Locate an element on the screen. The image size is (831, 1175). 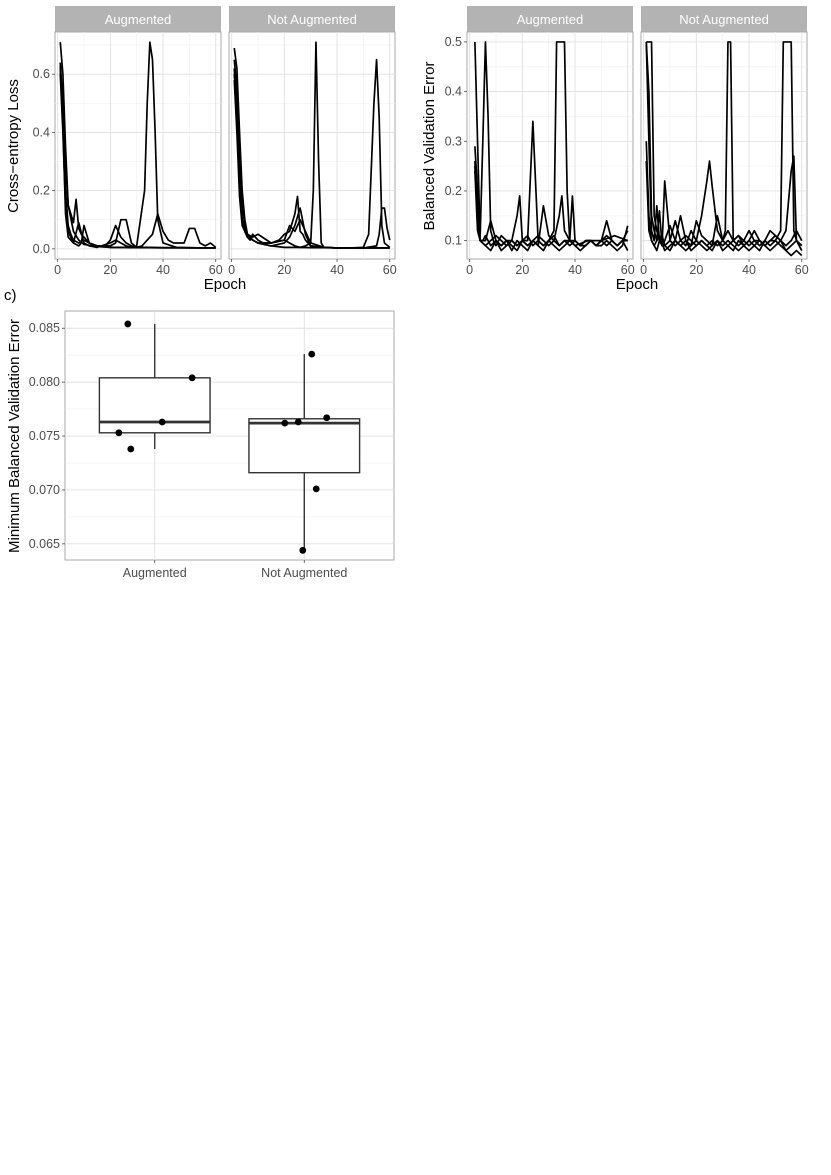
y-tick-label: 0.065 is located at coordinates (44, 544).